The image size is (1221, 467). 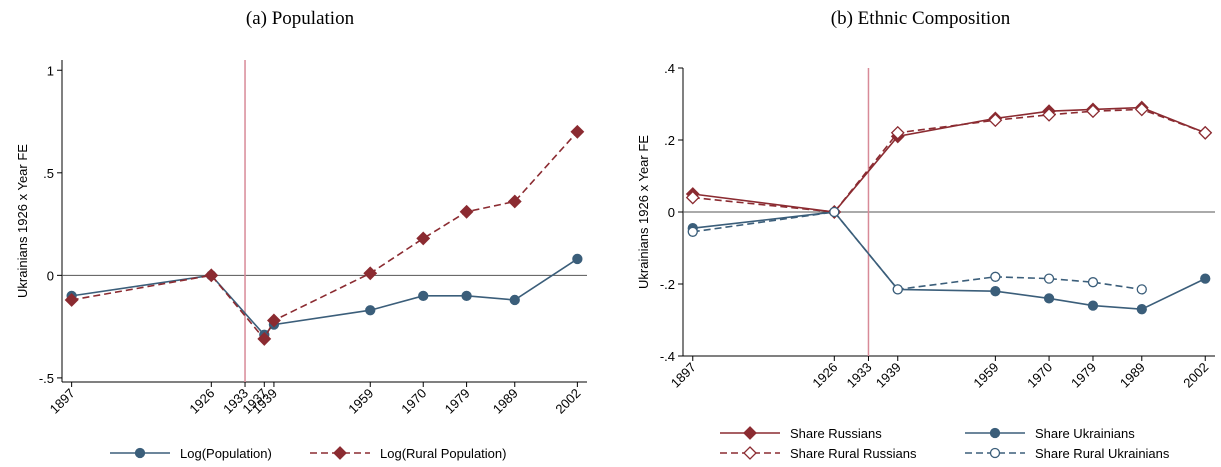 What do you see at coordinates (1085, 433) in the screenshot?
I see `legend-label: Share Ukrainians` at bounding box center [1085, 433].